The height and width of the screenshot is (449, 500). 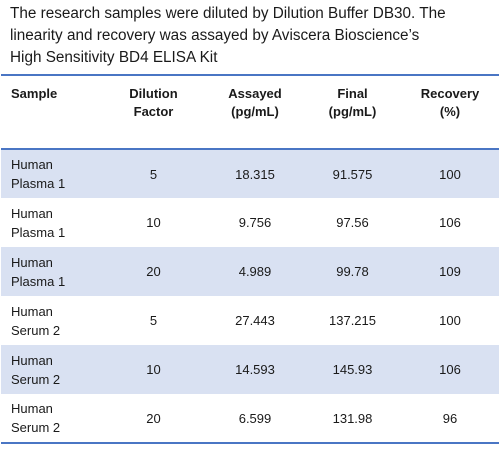 I want to click on cell-final: 137.215, so click(x=352, y=320).